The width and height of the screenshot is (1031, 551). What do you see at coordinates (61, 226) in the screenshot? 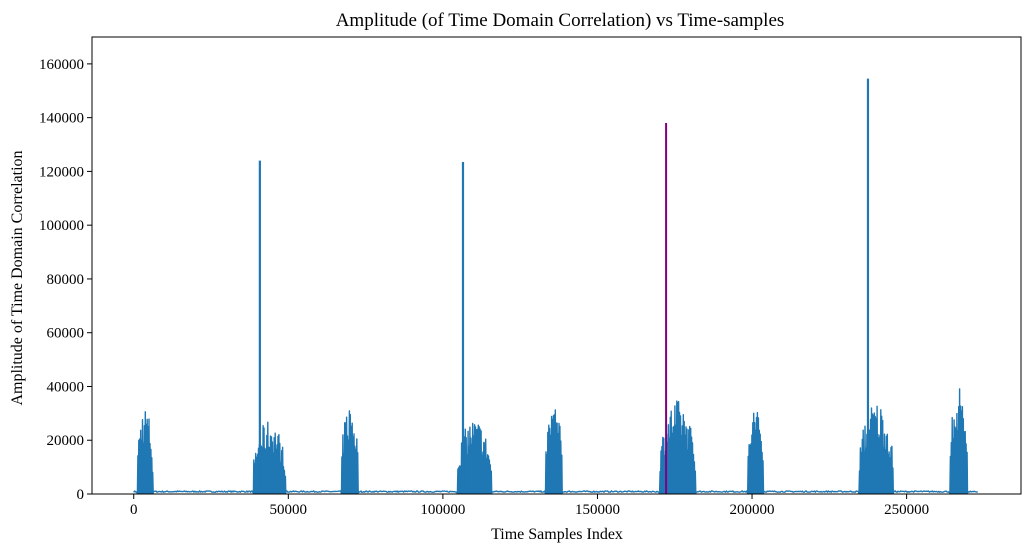
I see `y-tick-label: 100000` at bounding box center [61, 226].